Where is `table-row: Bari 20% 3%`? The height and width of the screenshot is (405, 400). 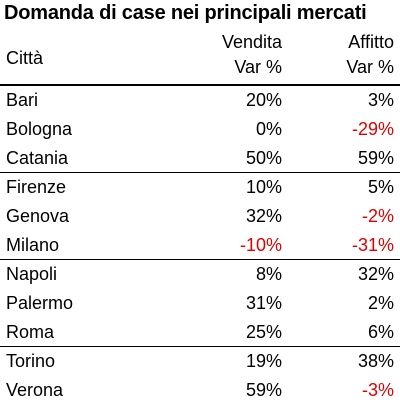
table-row: Bari 20% 3% is located at coordinates (200, 100).